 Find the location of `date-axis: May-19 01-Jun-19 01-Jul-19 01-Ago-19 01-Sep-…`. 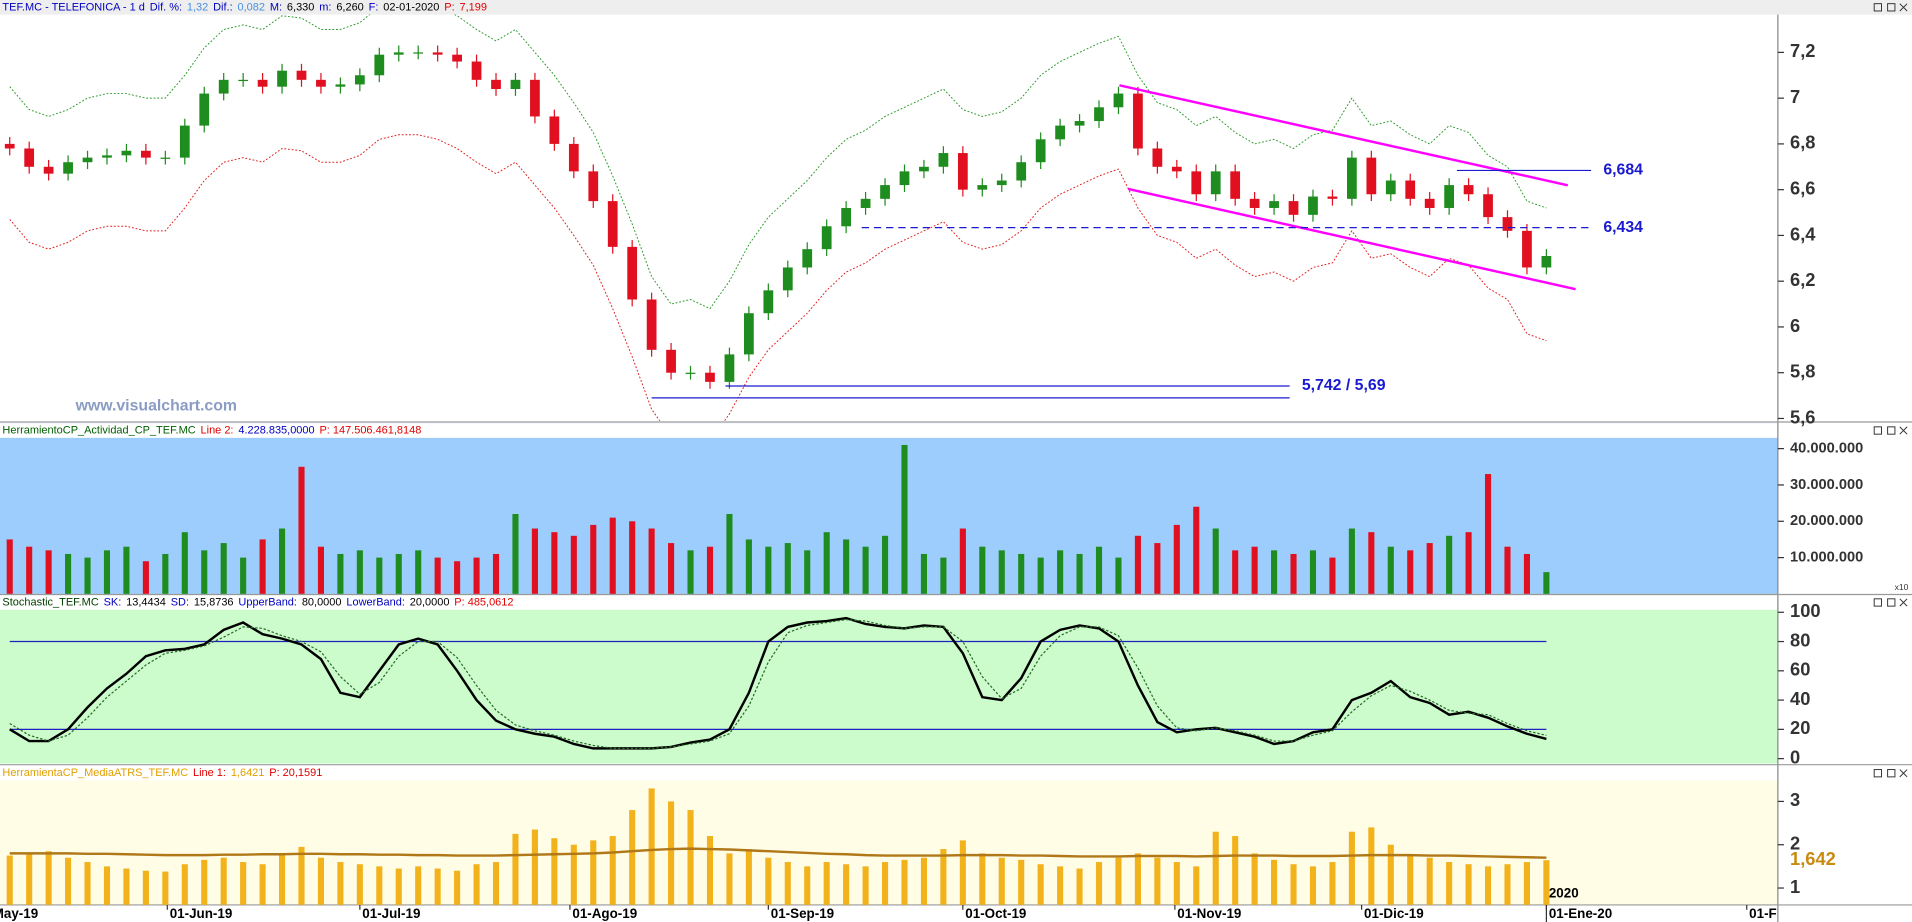

date-axis: May-19 01-Jun-19 01-Jul-19 01-Ago-19 01-Sep-… is located at coordinates (888, 912).